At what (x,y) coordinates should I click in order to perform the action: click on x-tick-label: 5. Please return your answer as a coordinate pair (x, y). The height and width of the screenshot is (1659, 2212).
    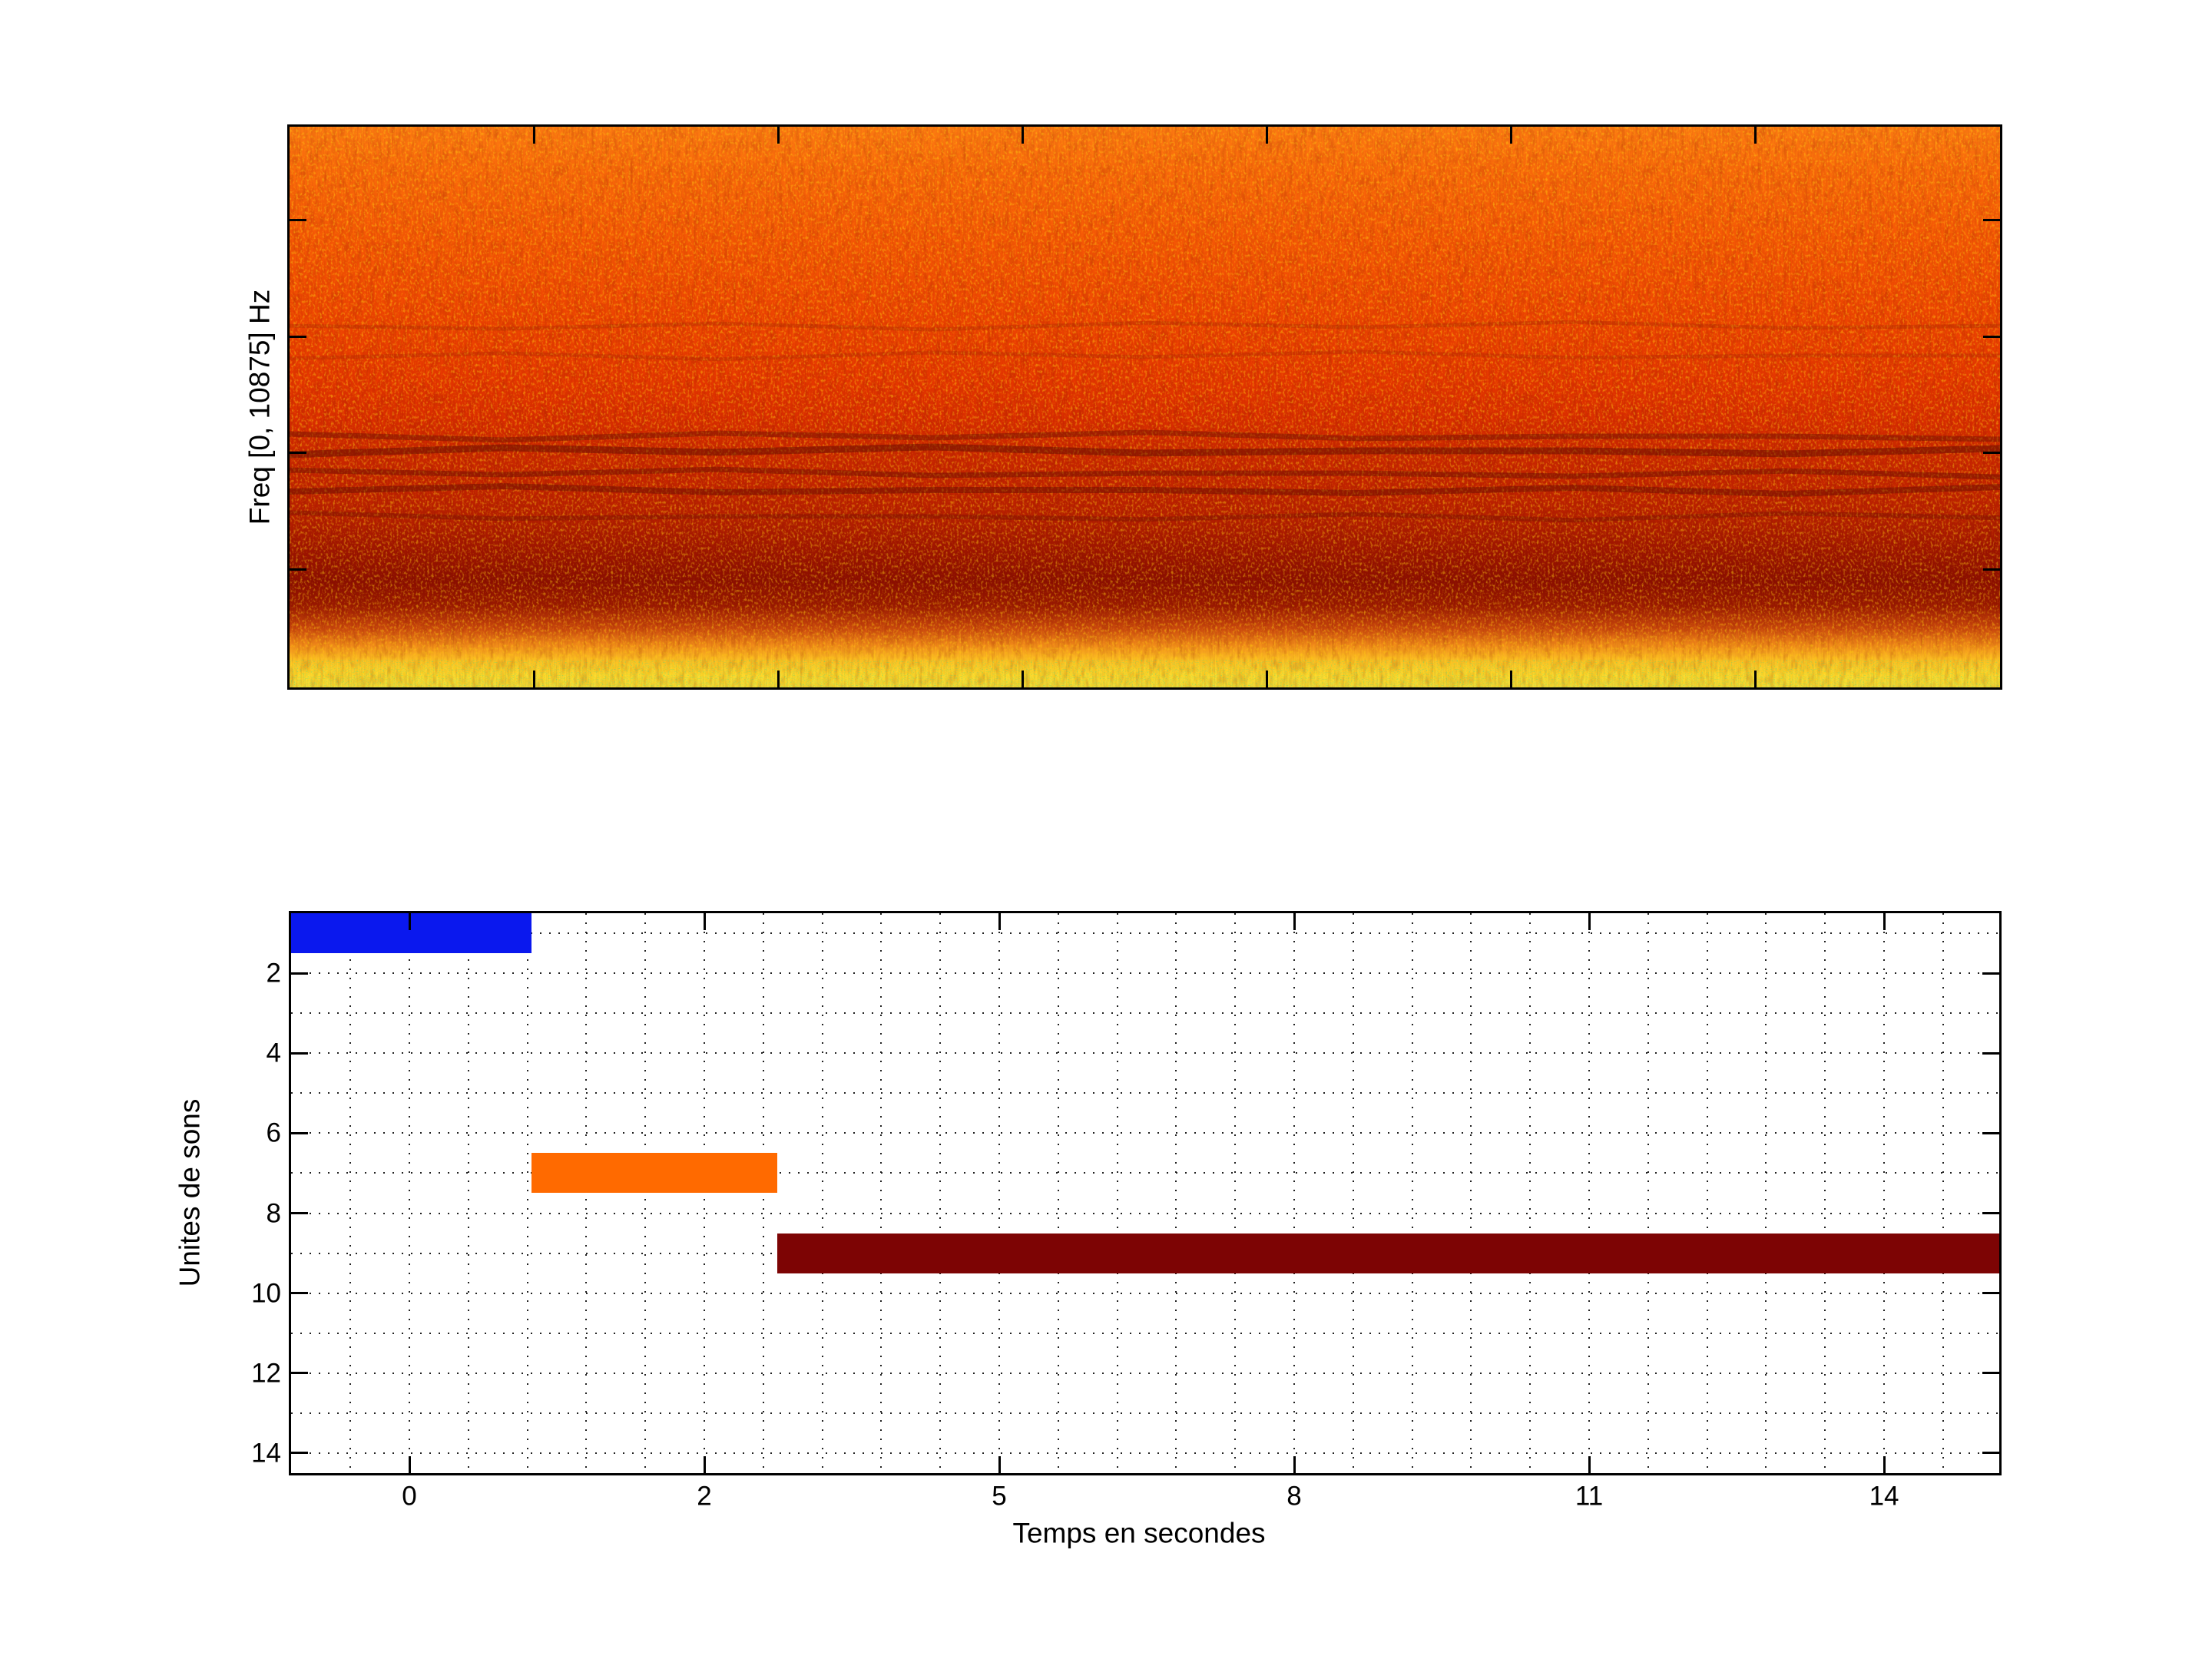
    Looking at the image, I should click on (1000, 1497).